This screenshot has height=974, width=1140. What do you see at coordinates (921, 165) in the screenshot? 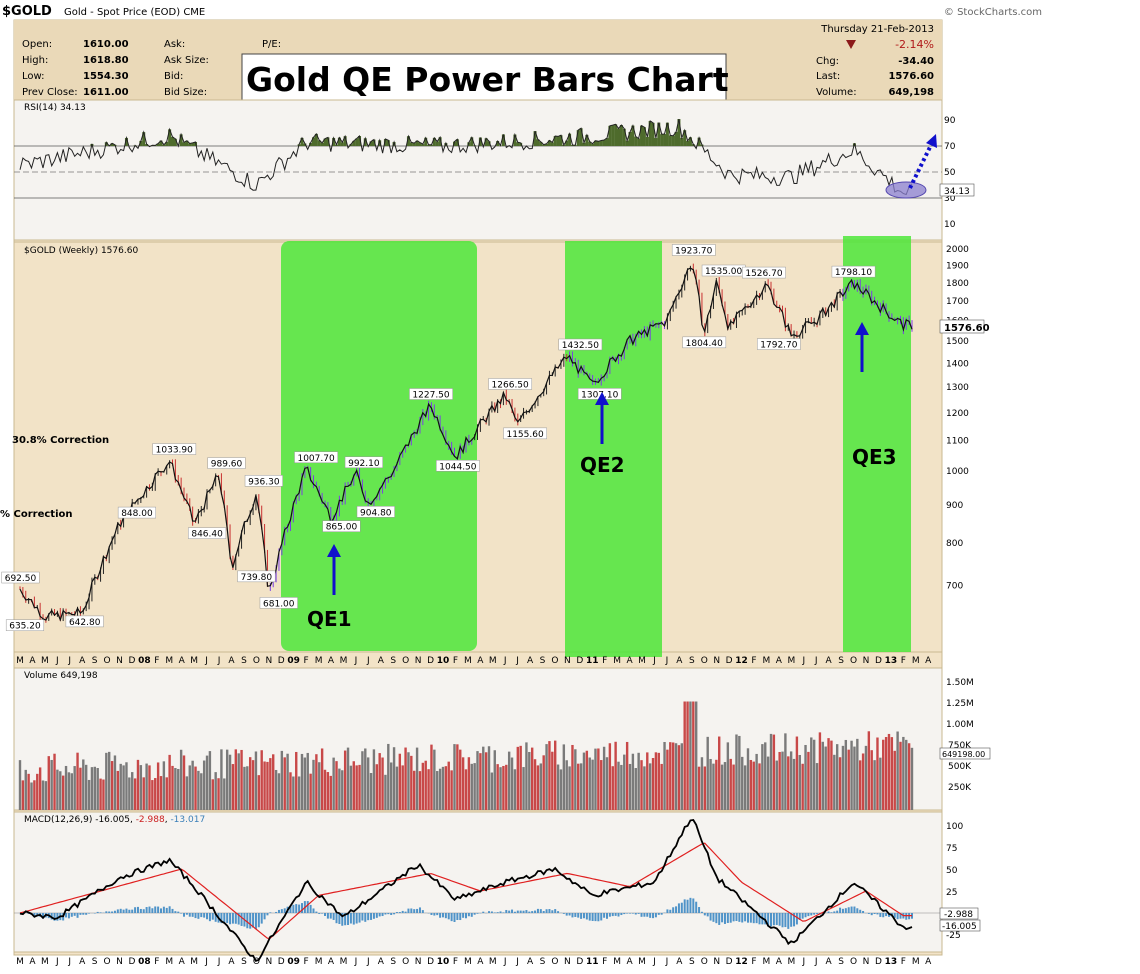
I see `rsi-up-arrow-icon` at bounding box center [921, 165].